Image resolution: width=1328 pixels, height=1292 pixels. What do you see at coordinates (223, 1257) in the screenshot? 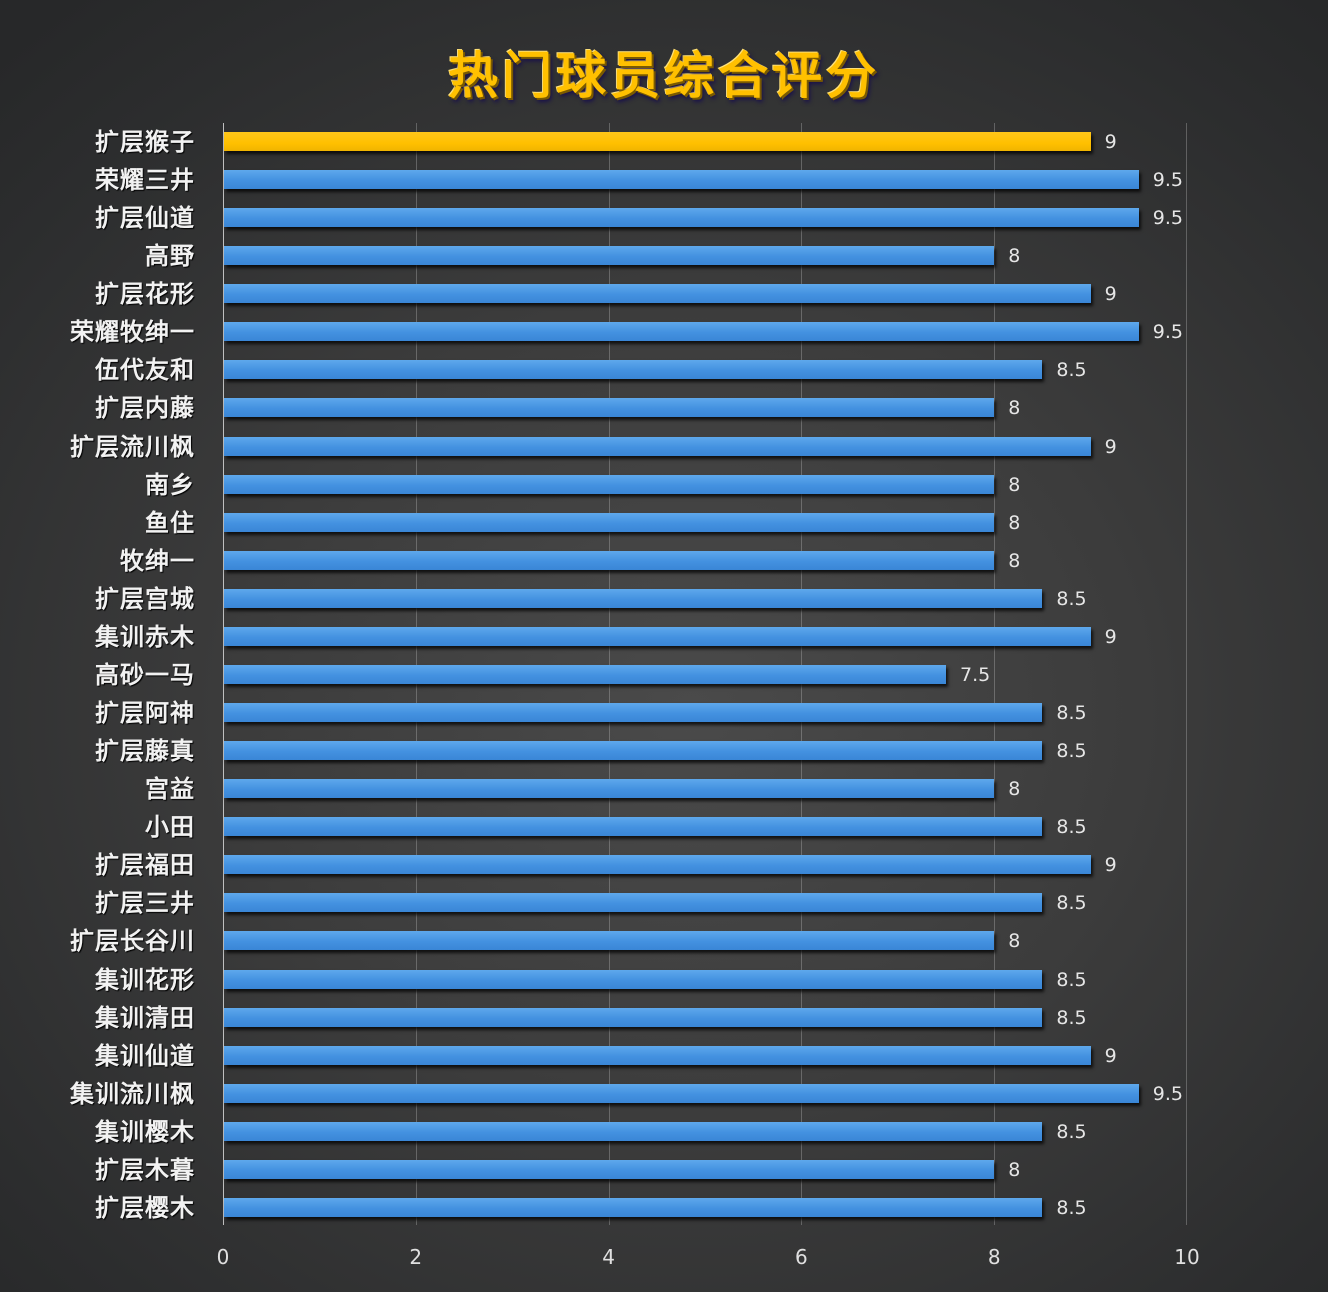
I see `x-tick-label: 0` at bounding box center [223, 1257].